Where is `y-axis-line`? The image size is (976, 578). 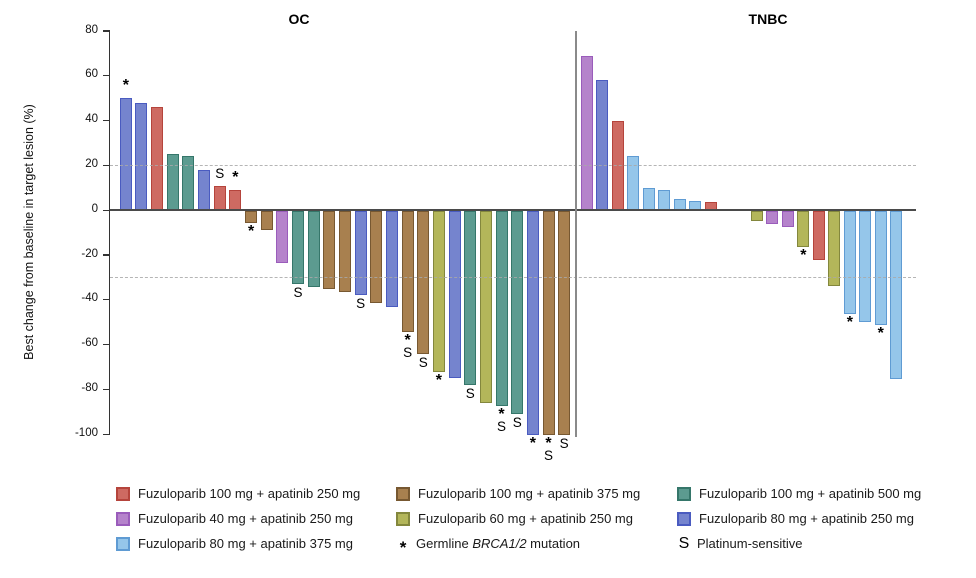 y-axis-line is located at coordinates (109, 233).